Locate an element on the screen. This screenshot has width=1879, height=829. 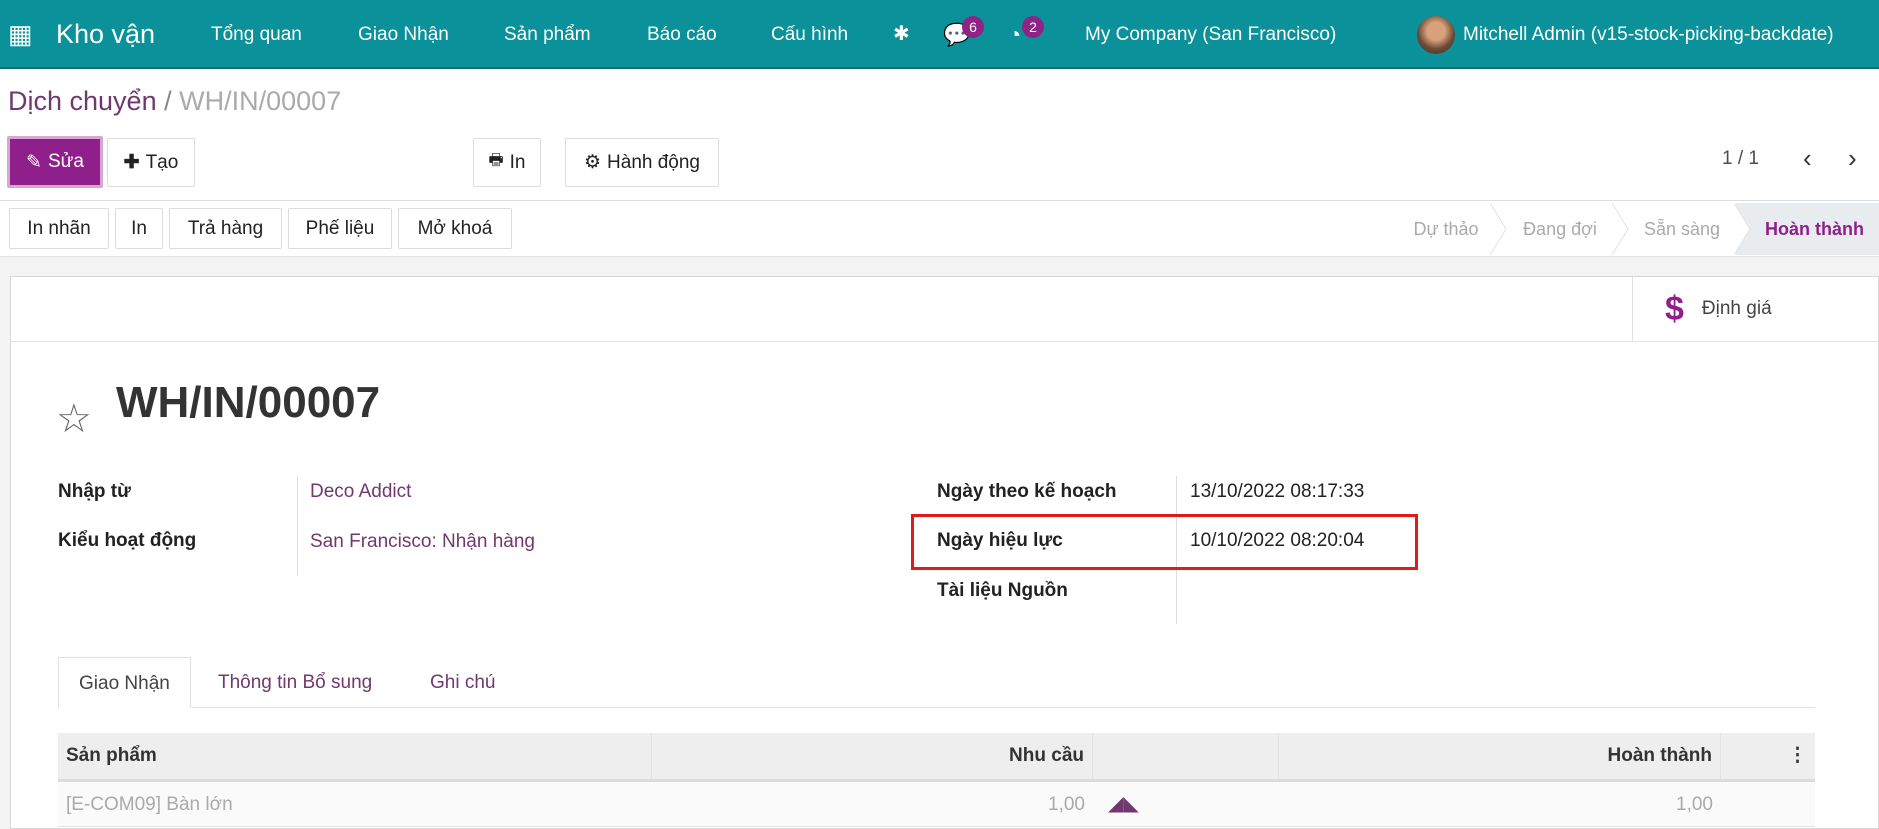
valuation-button: $ Định giá is located at coordinates (1724, 309).